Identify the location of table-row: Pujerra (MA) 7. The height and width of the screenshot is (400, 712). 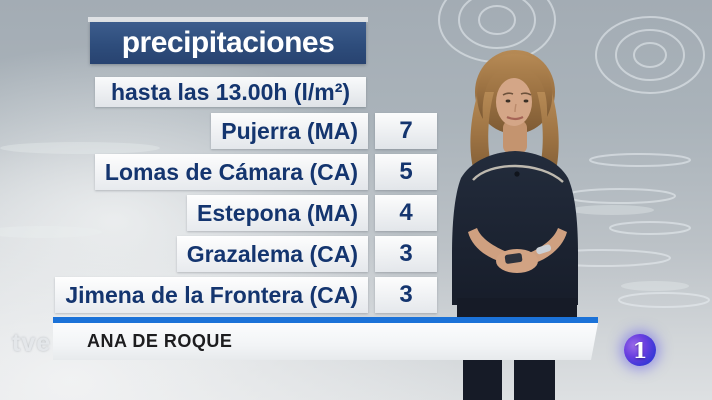
(218, 131).